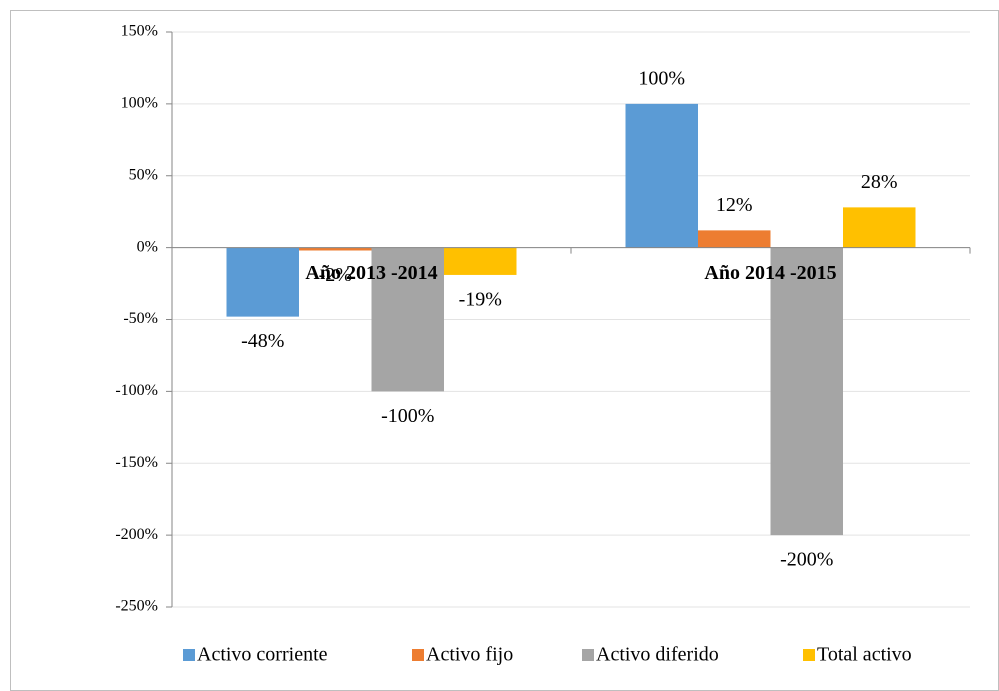 This screenshot has width=999, height=691. What do you see at coordinates (147, 246) in the screenshot?
I see `y-tick-label: 0%` at bounding box center [147, 246].